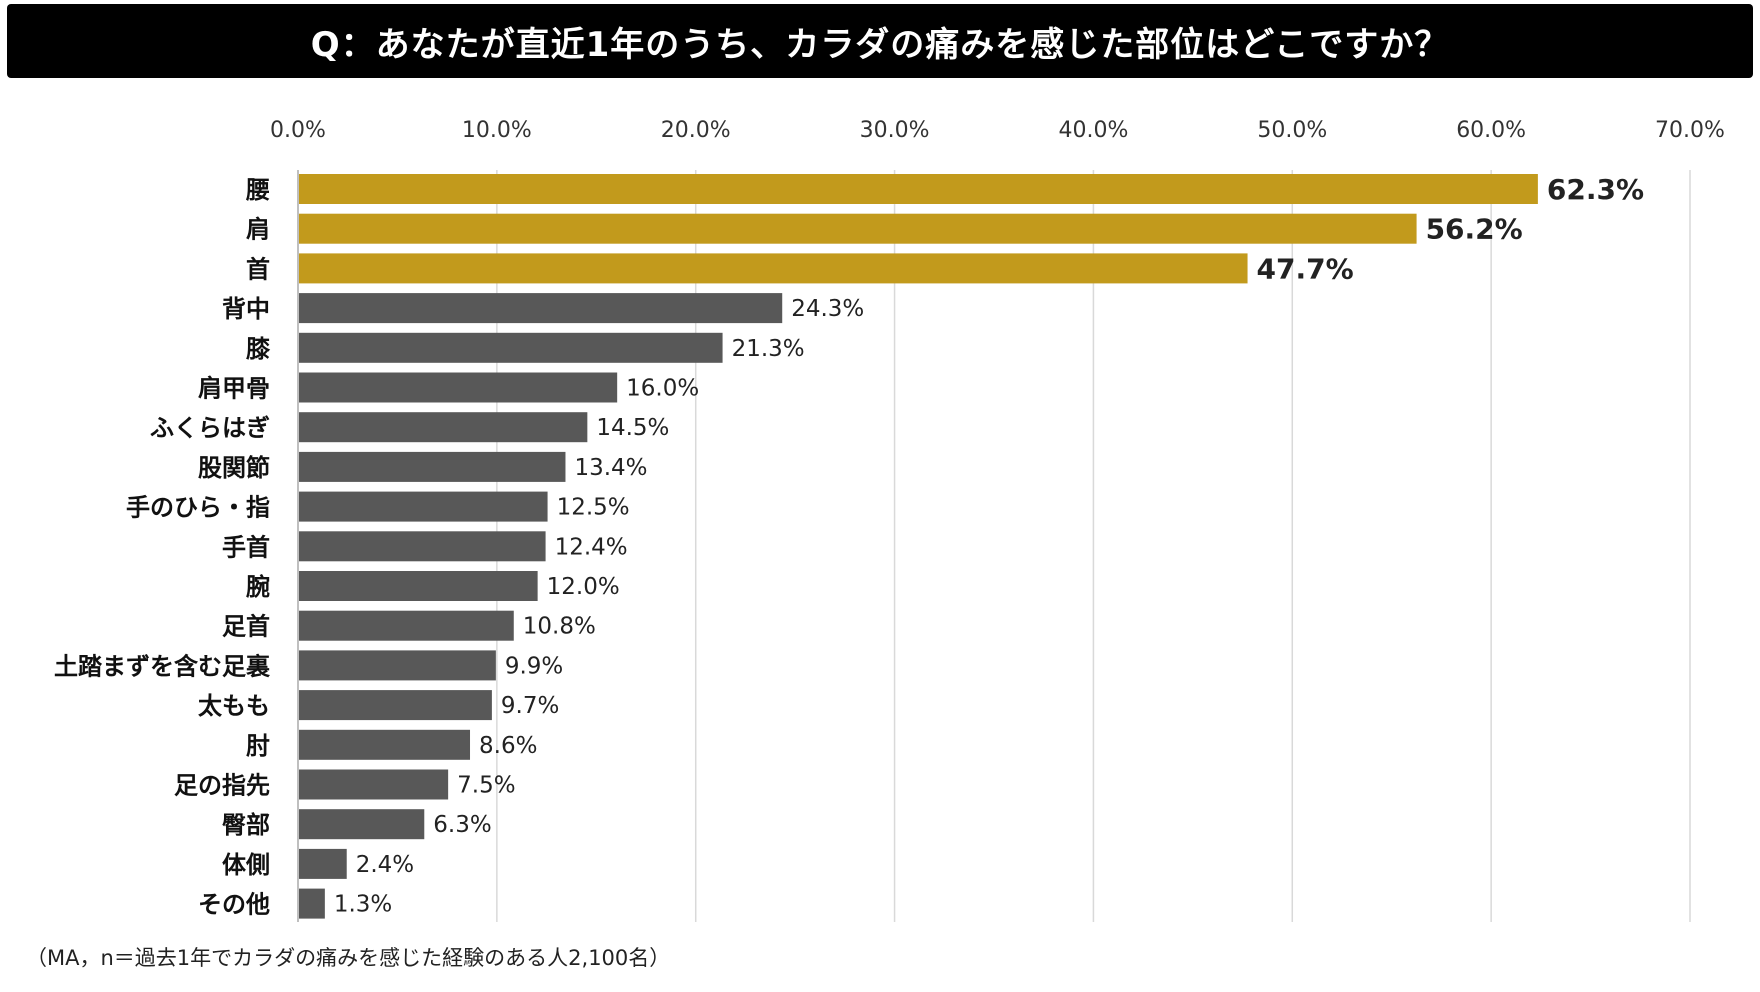  I want to click on data-label: 47.7%, so click(1305, 268).